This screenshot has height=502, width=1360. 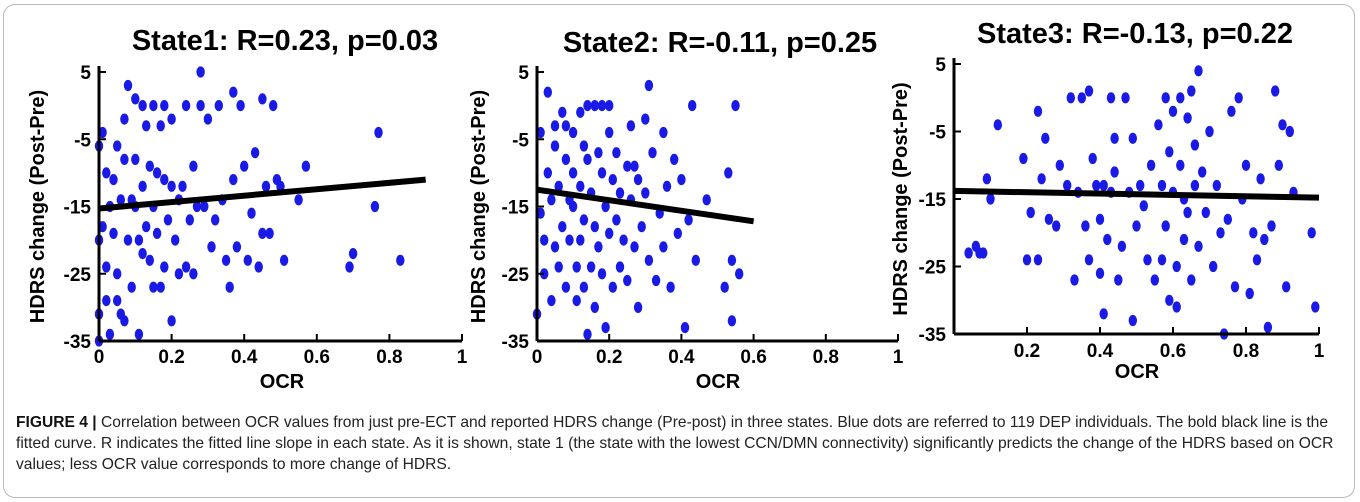 What do you see at coordinates (516, 208) in the screenshot?
I see `y-tick-label: -15` at bounding box center [516, 208].